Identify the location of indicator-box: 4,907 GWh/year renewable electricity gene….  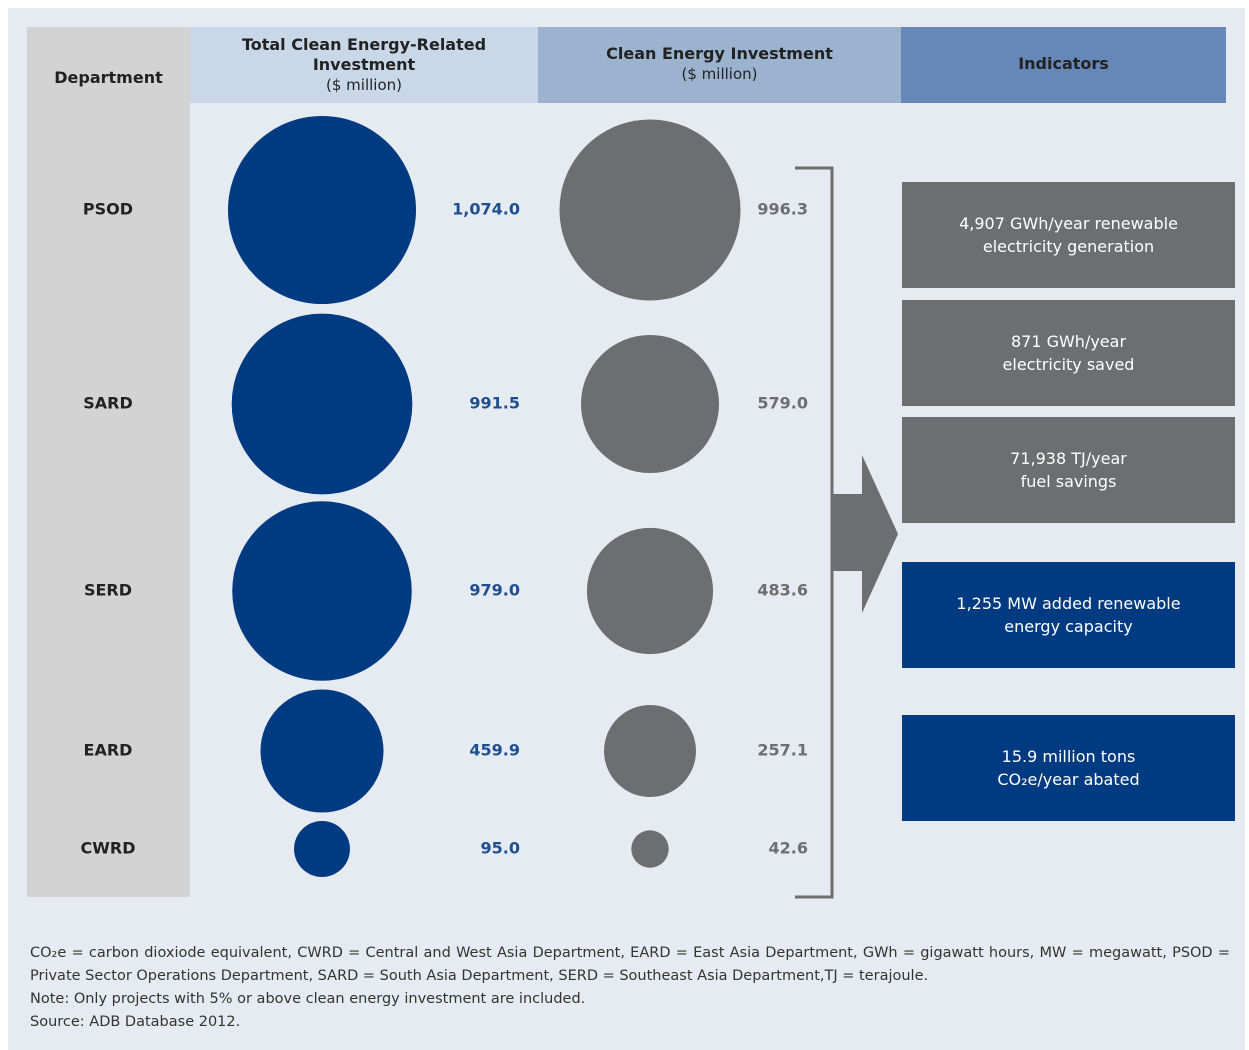
(1068, 235).